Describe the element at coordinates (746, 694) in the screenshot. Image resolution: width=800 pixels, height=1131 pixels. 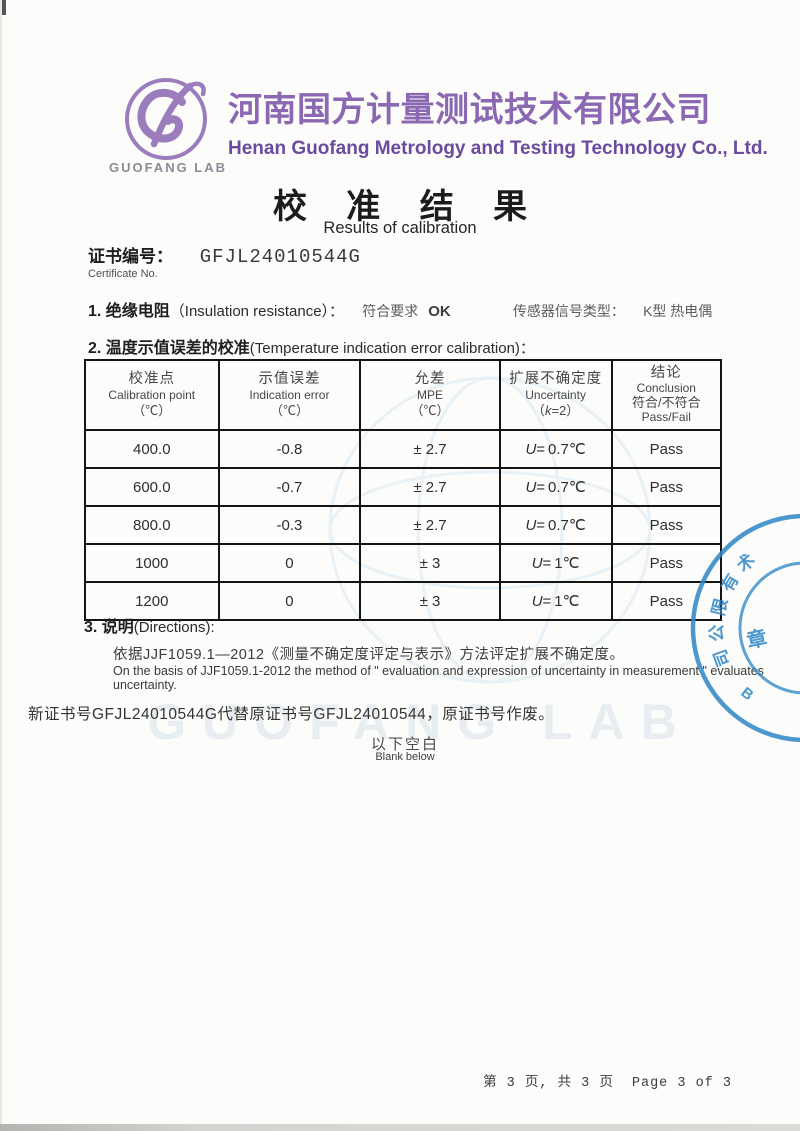
I see `seal-bottom-char: B` at that location.